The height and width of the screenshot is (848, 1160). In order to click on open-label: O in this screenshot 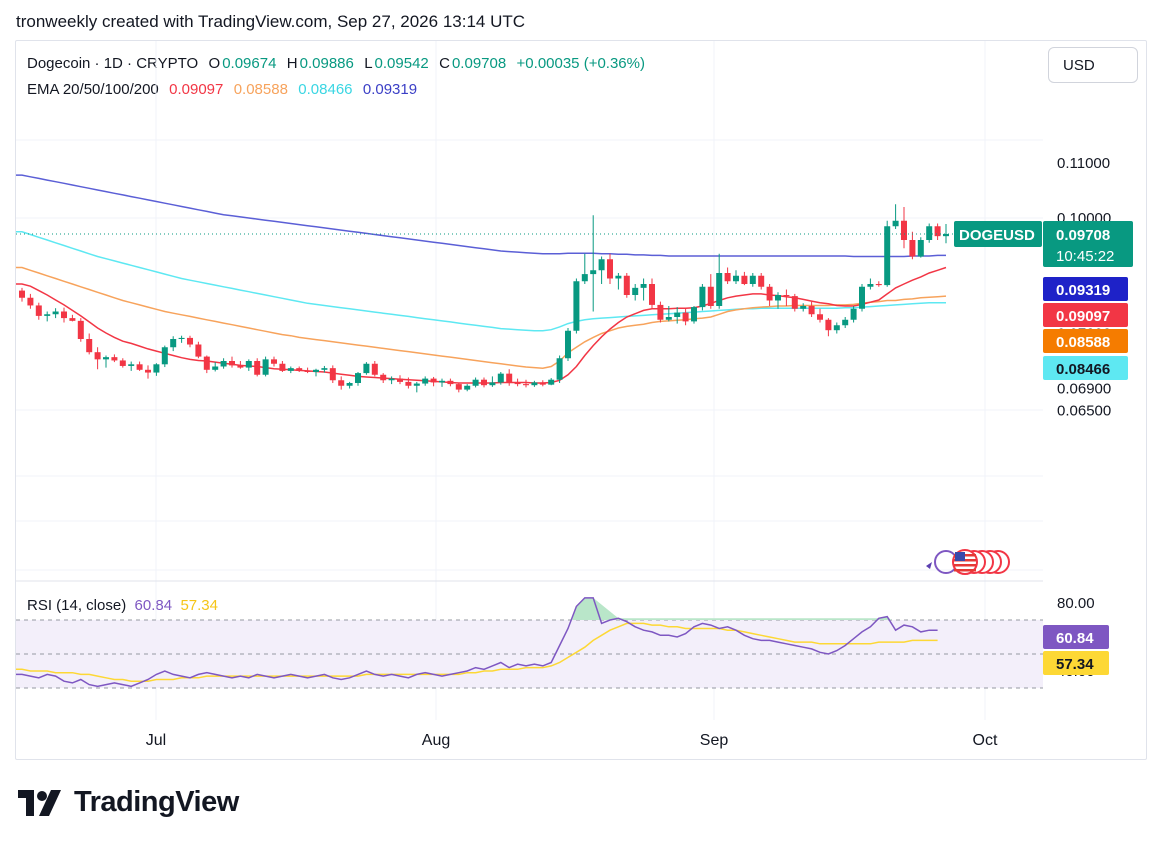, I will do `click(214, 63)`.